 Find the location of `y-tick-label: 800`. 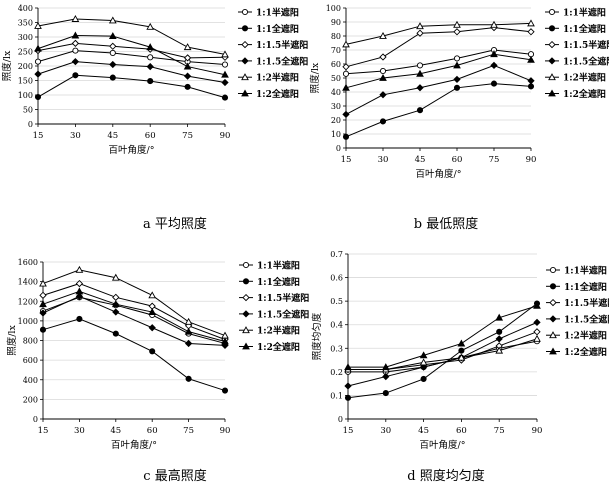

y-tick-label: 800 is located at coordinates (30, 341).